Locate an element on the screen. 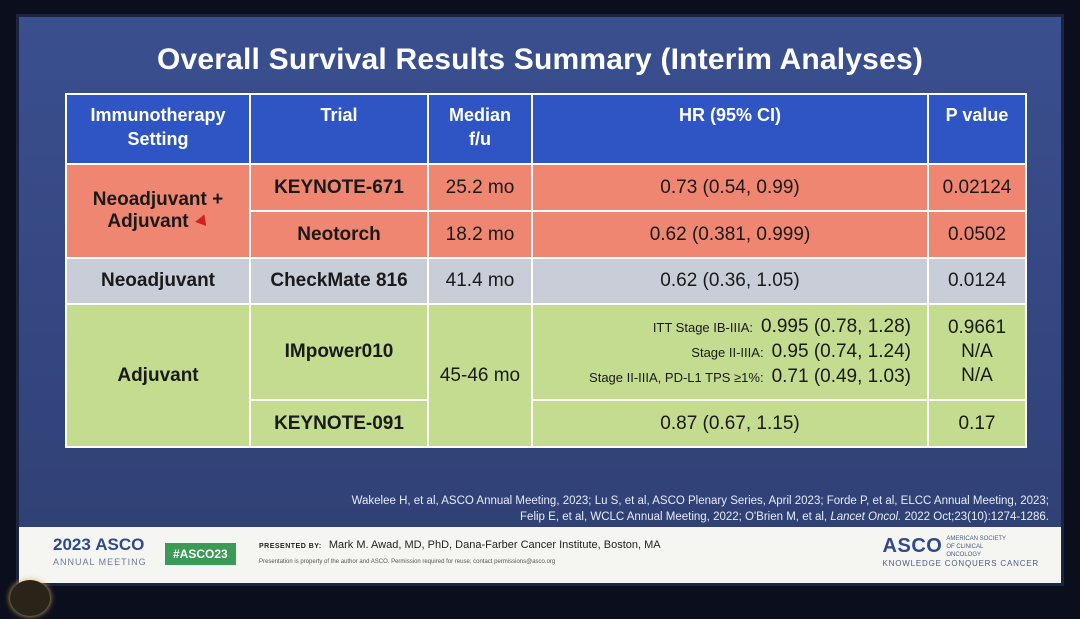 This screenshot has width=1080, height=619. org-name: ASCO is located at coordinates (912, 546).